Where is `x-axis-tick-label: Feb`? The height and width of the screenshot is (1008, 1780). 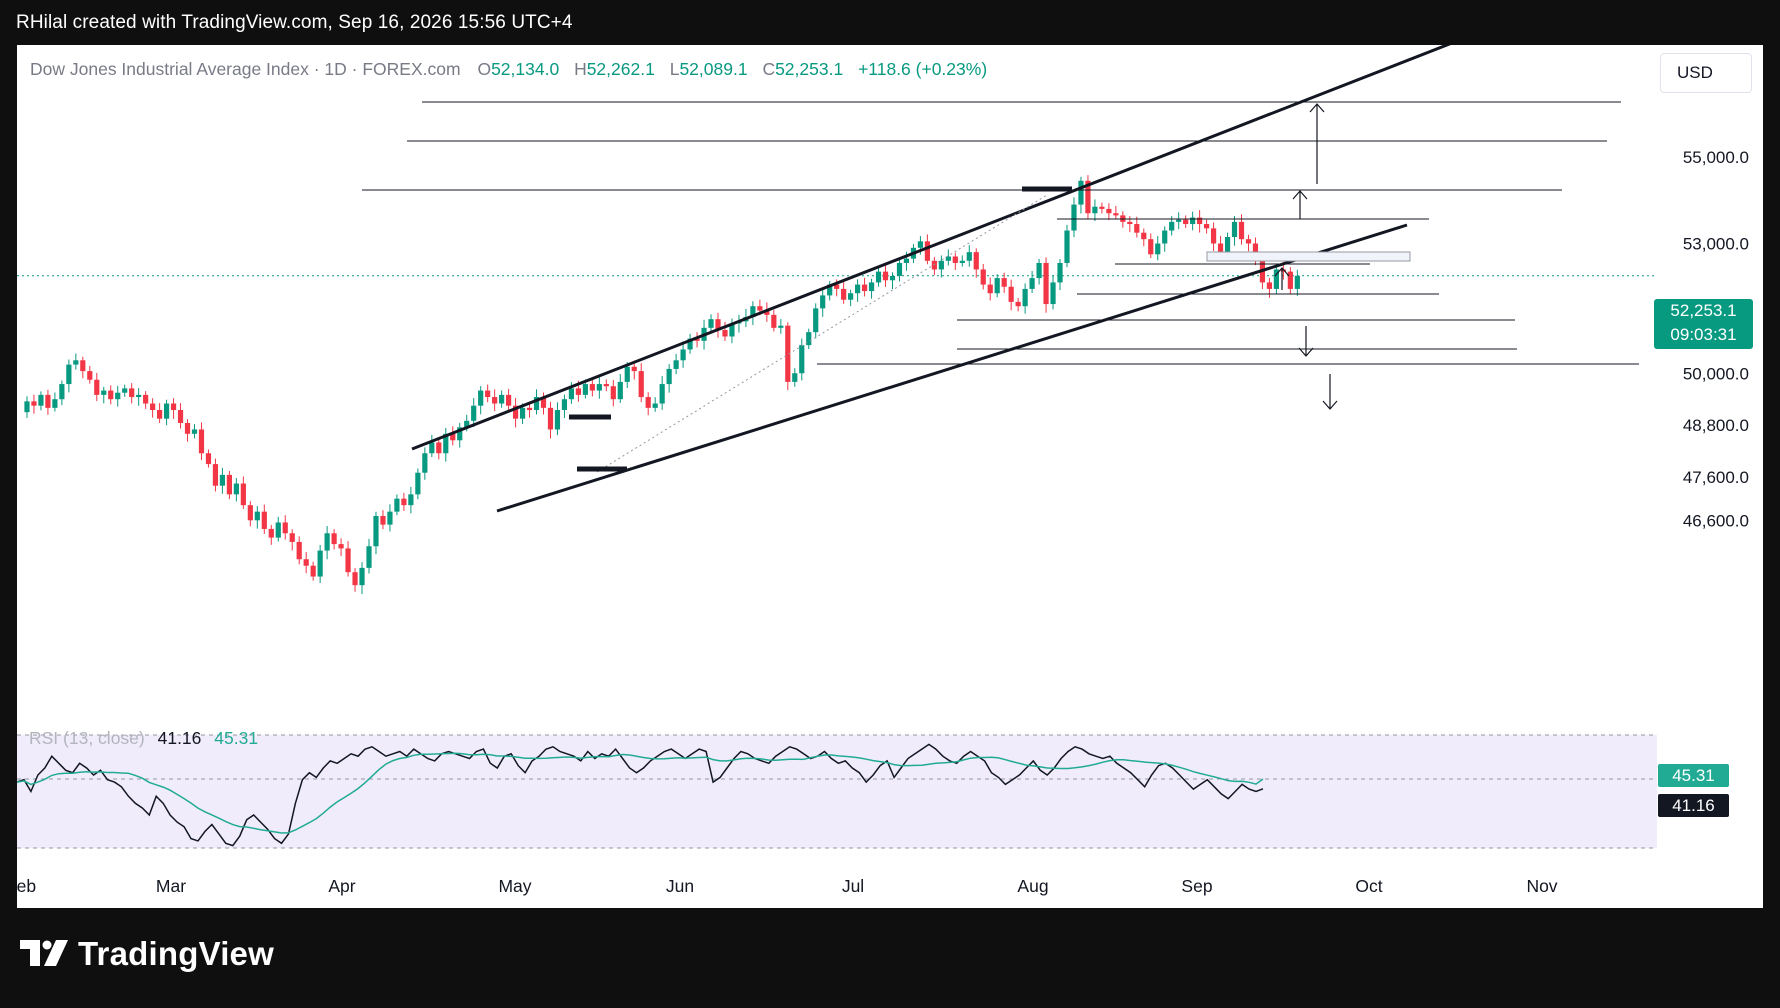 x-axis-tick-label: Feb is located at coordinates (26, 886).